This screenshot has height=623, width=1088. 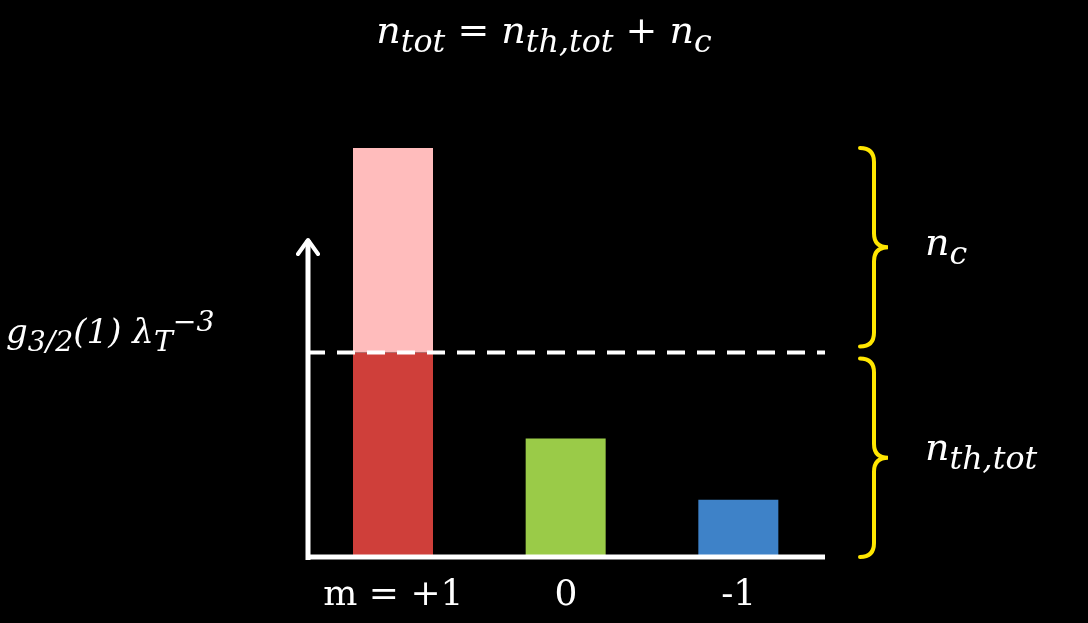 I want to click on x-tick-label: -1, so click(x=739, y=592).